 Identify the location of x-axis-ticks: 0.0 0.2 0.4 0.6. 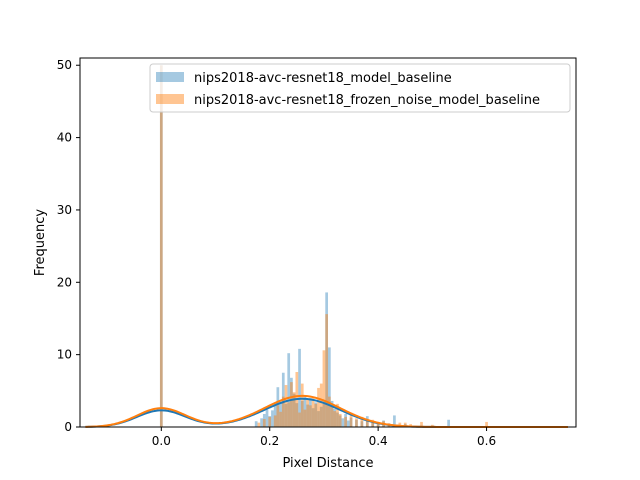
(324, 437).